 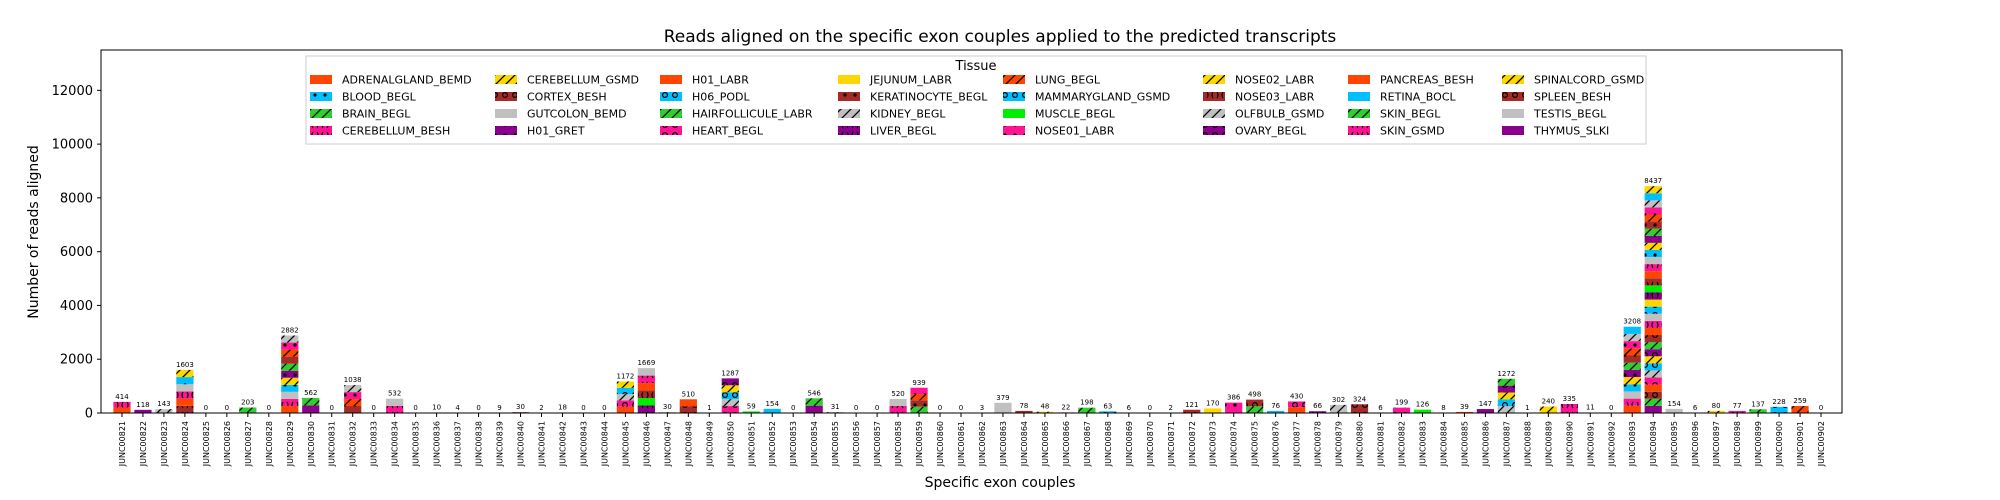 I want to click on y-tick-label: 6000, so click(x=76, y=252).